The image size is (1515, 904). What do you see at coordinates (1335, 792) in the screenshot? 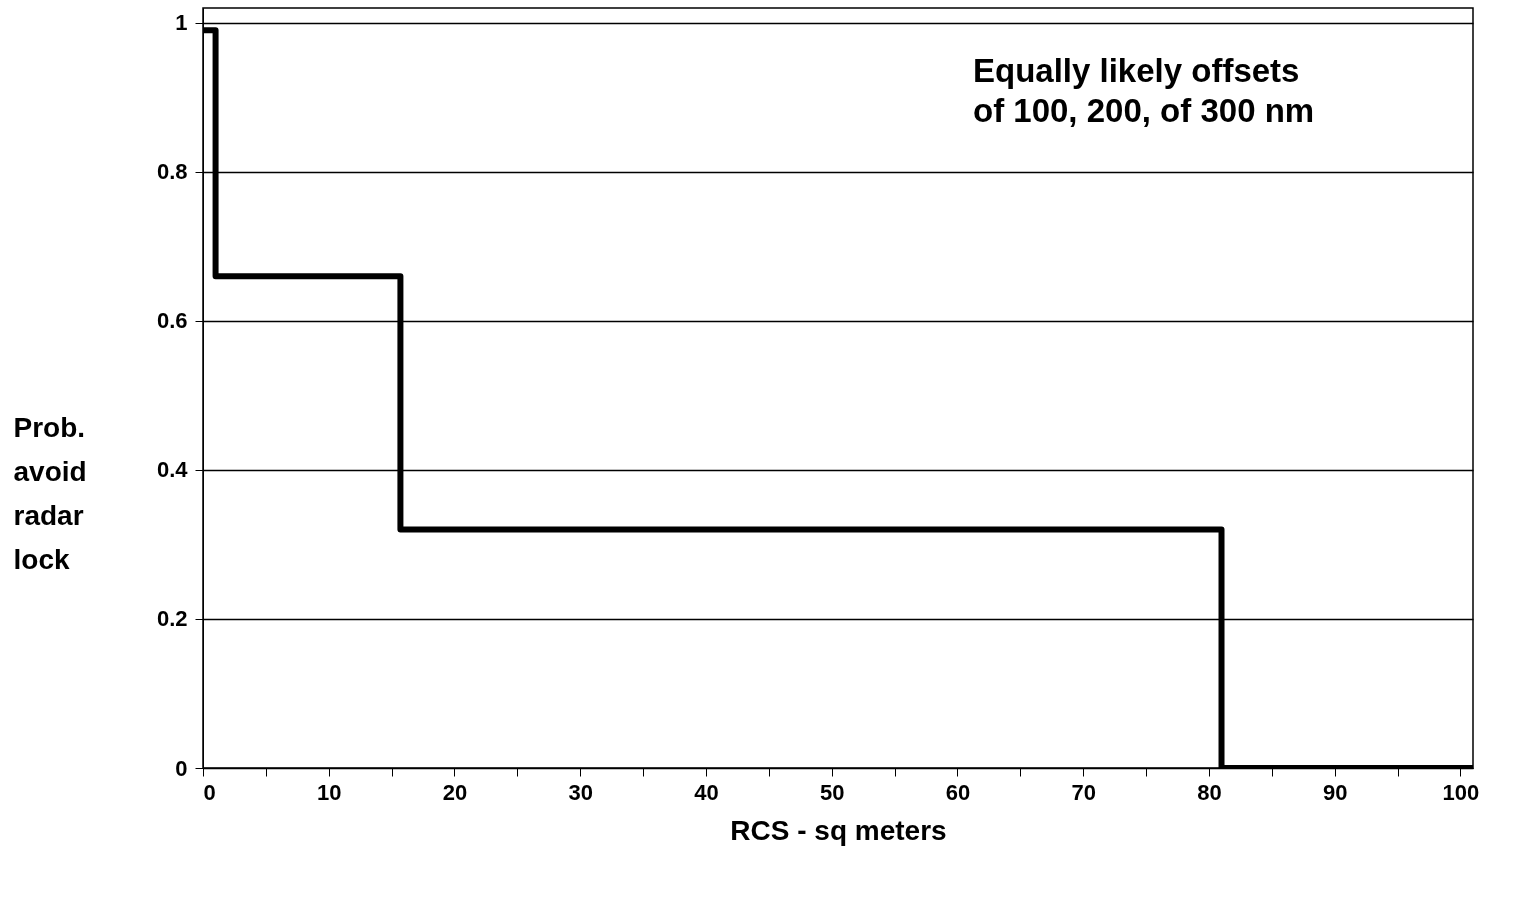
I see `x-tick-label: 90` at bounding box center [1335, 792].